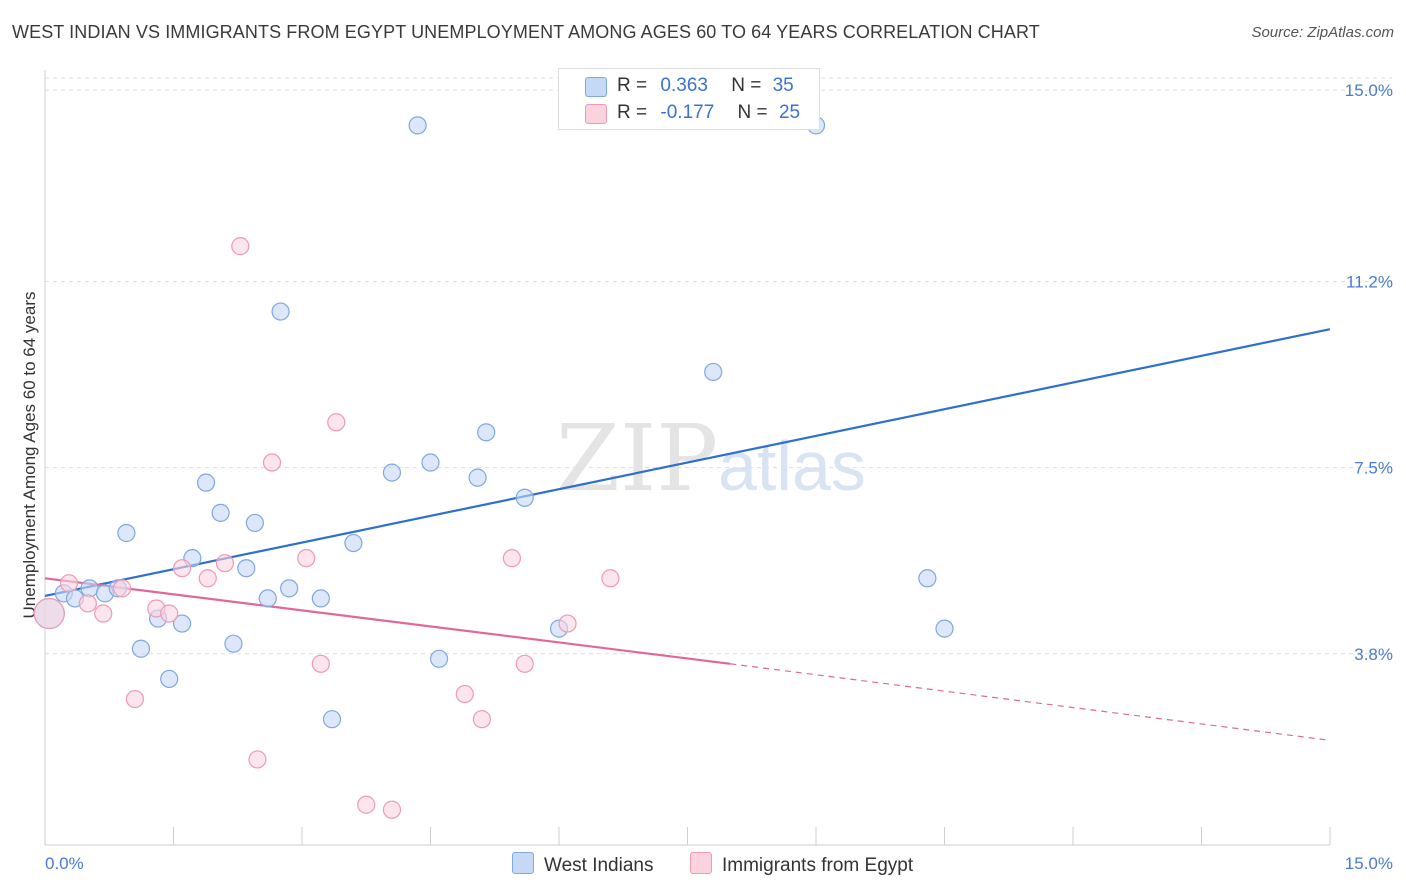 This screenshot has width=1406, height=892. I want to click on legend-r-value: -0.177, so click(687, 112).